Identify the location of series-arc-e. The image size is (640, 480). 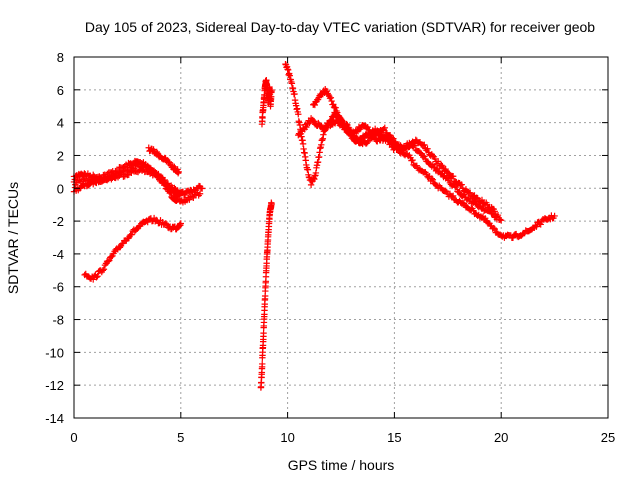
(266, 102).